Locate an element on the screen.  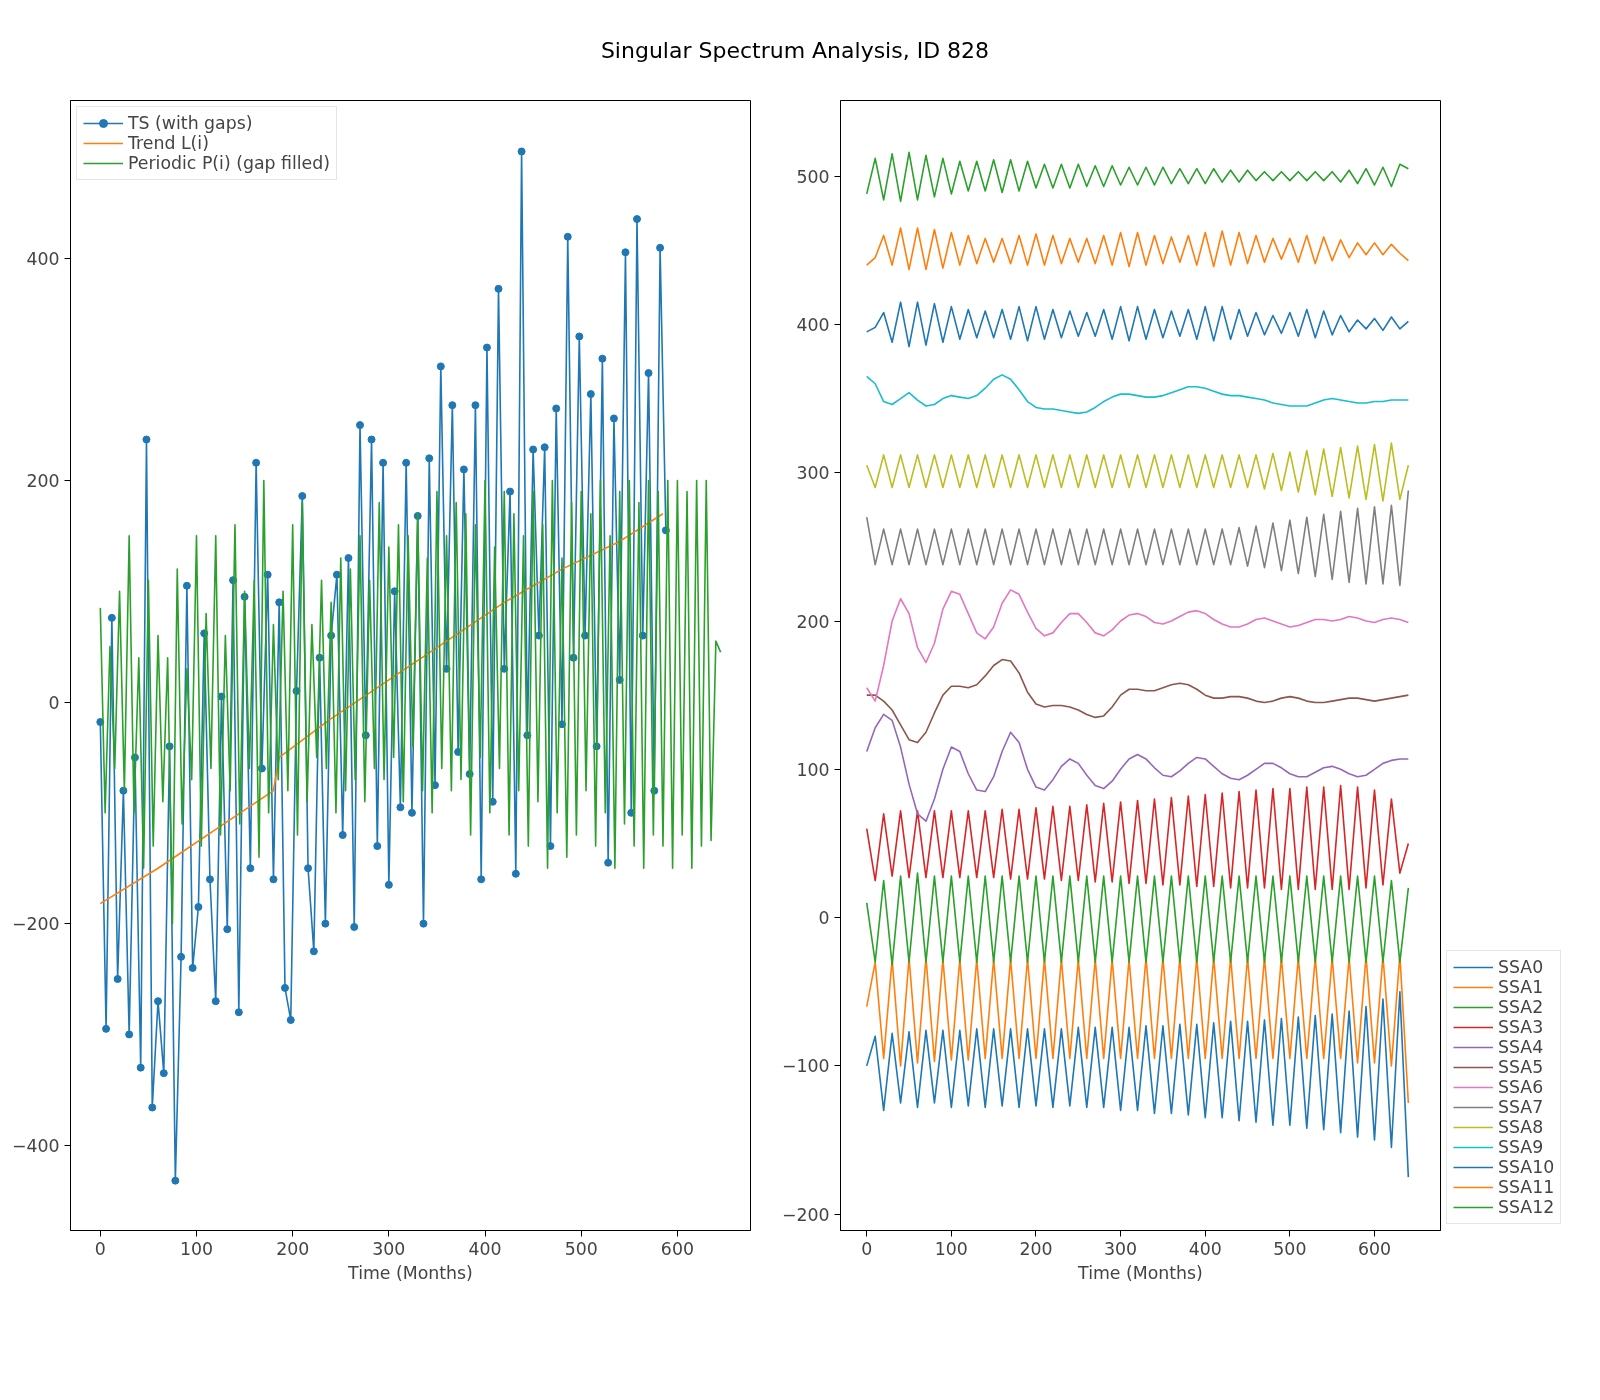
legend-label: SSA3 is located at coordinates (1521, 1027).